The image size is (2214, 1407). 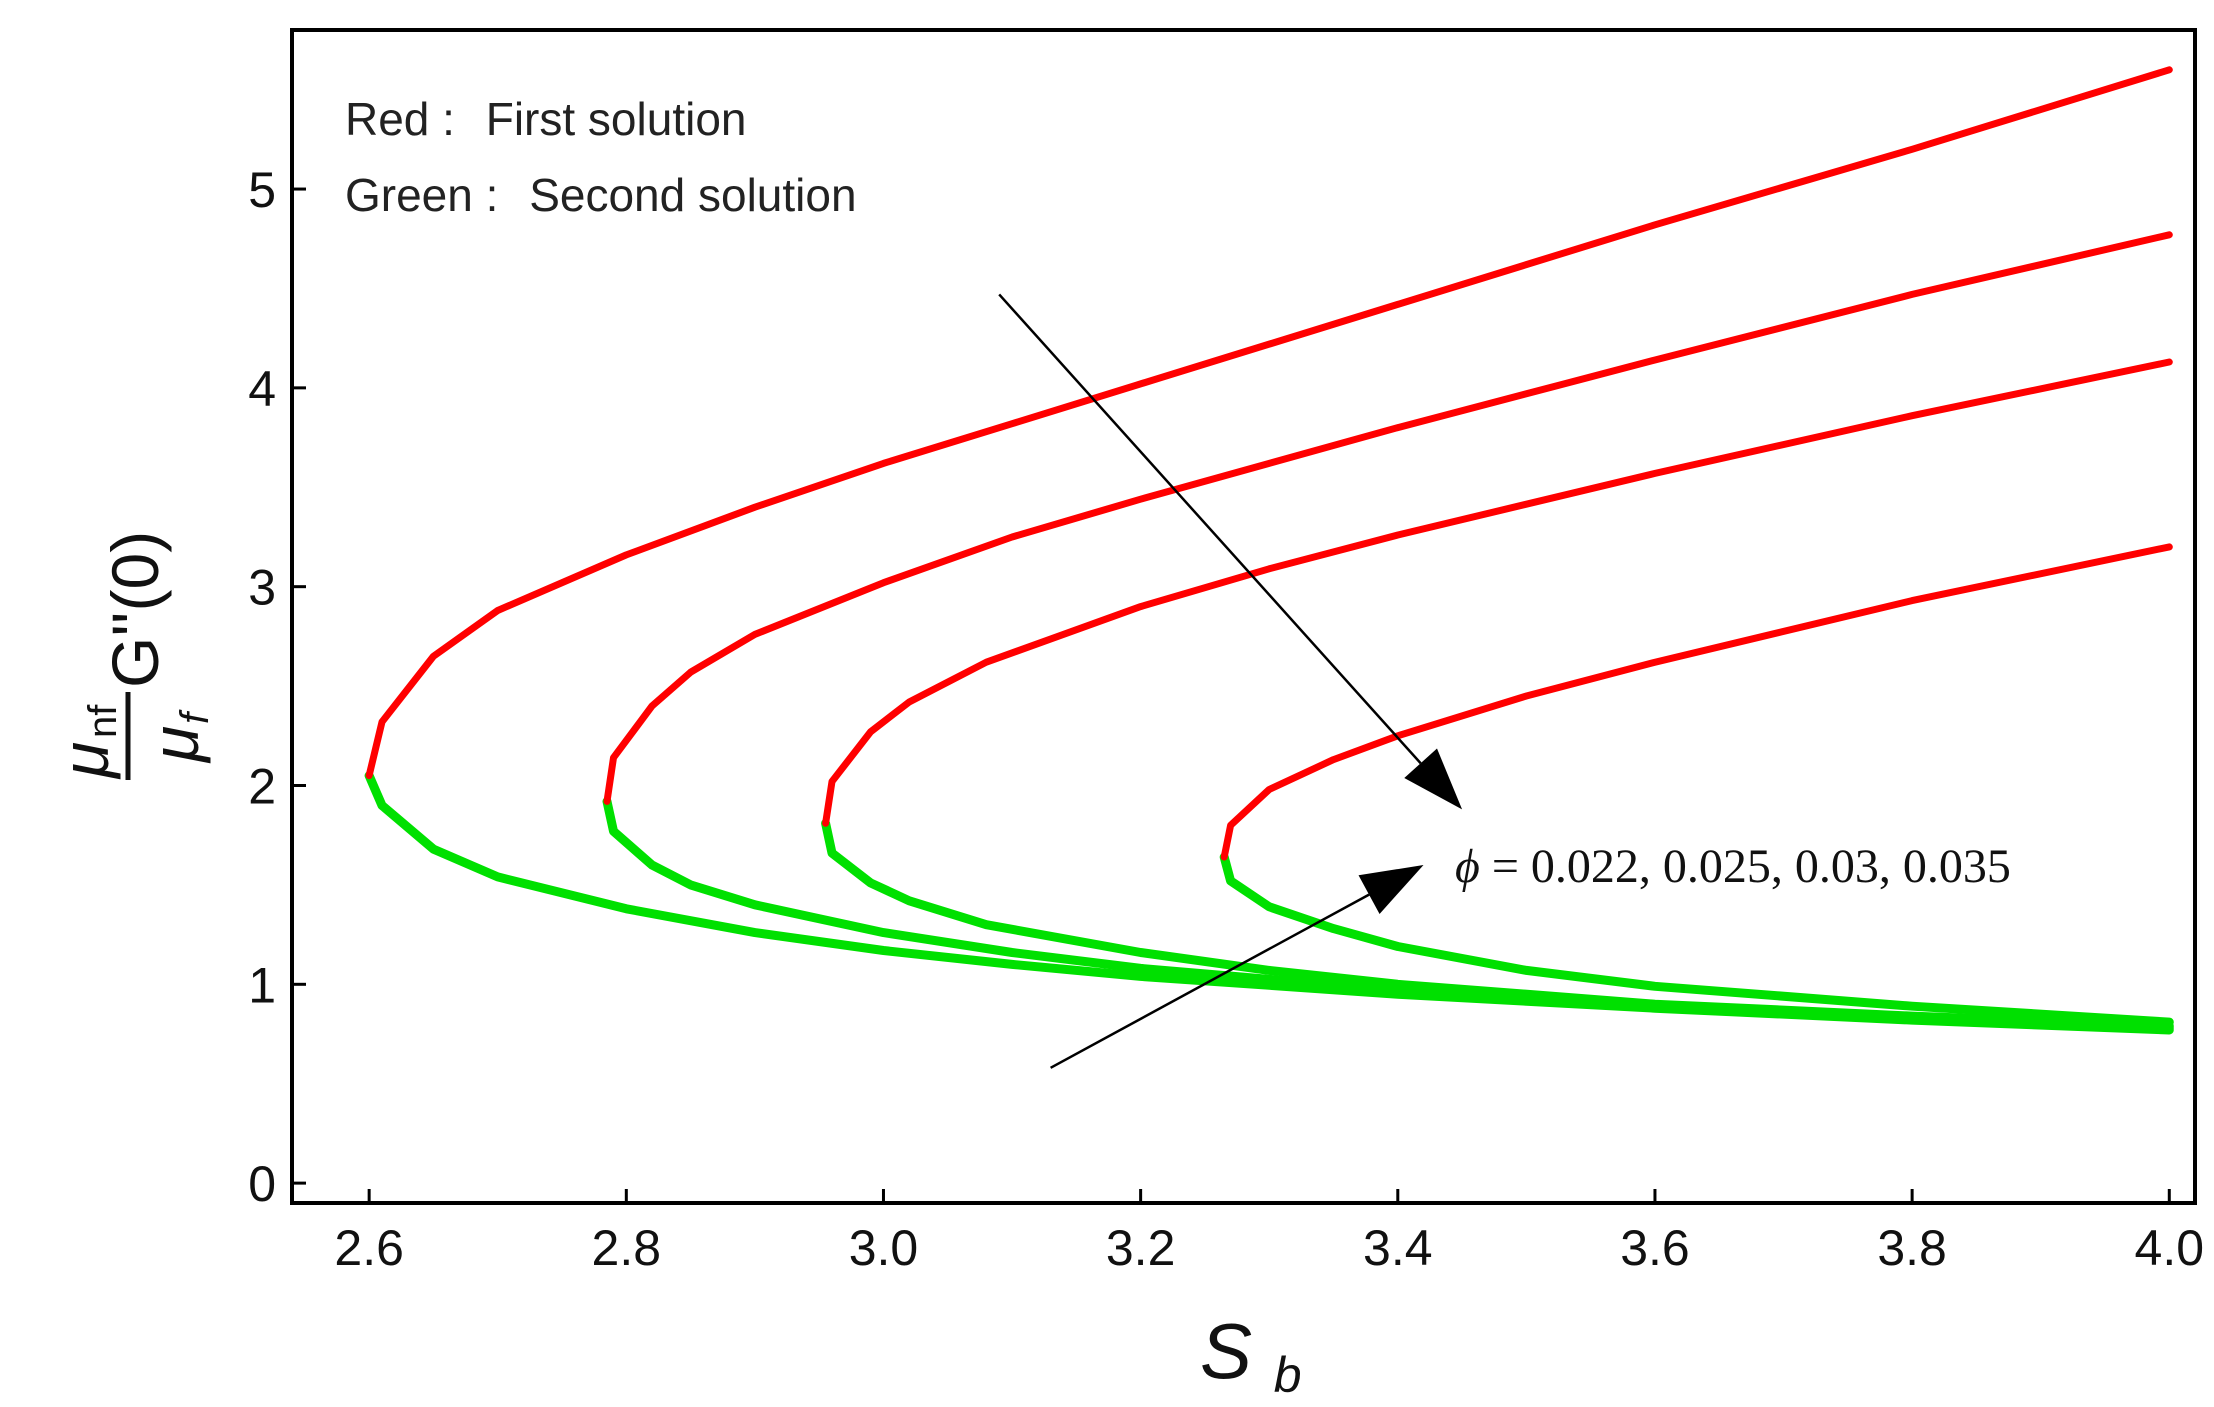 I want to click on x-tick-label: 4.0, so click(x=2170, y=1248).